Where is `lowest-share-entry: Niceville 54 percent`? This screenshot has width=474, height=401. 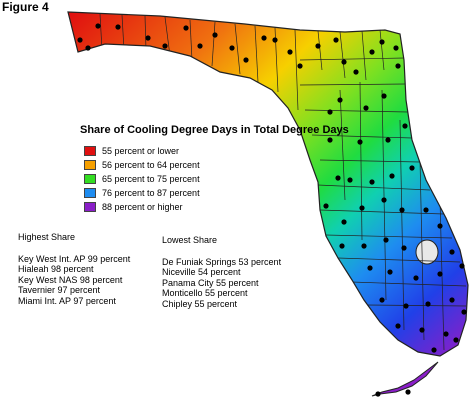 lowest-share-entry: Niceville 54 percent is located at coordinates (201, 272).